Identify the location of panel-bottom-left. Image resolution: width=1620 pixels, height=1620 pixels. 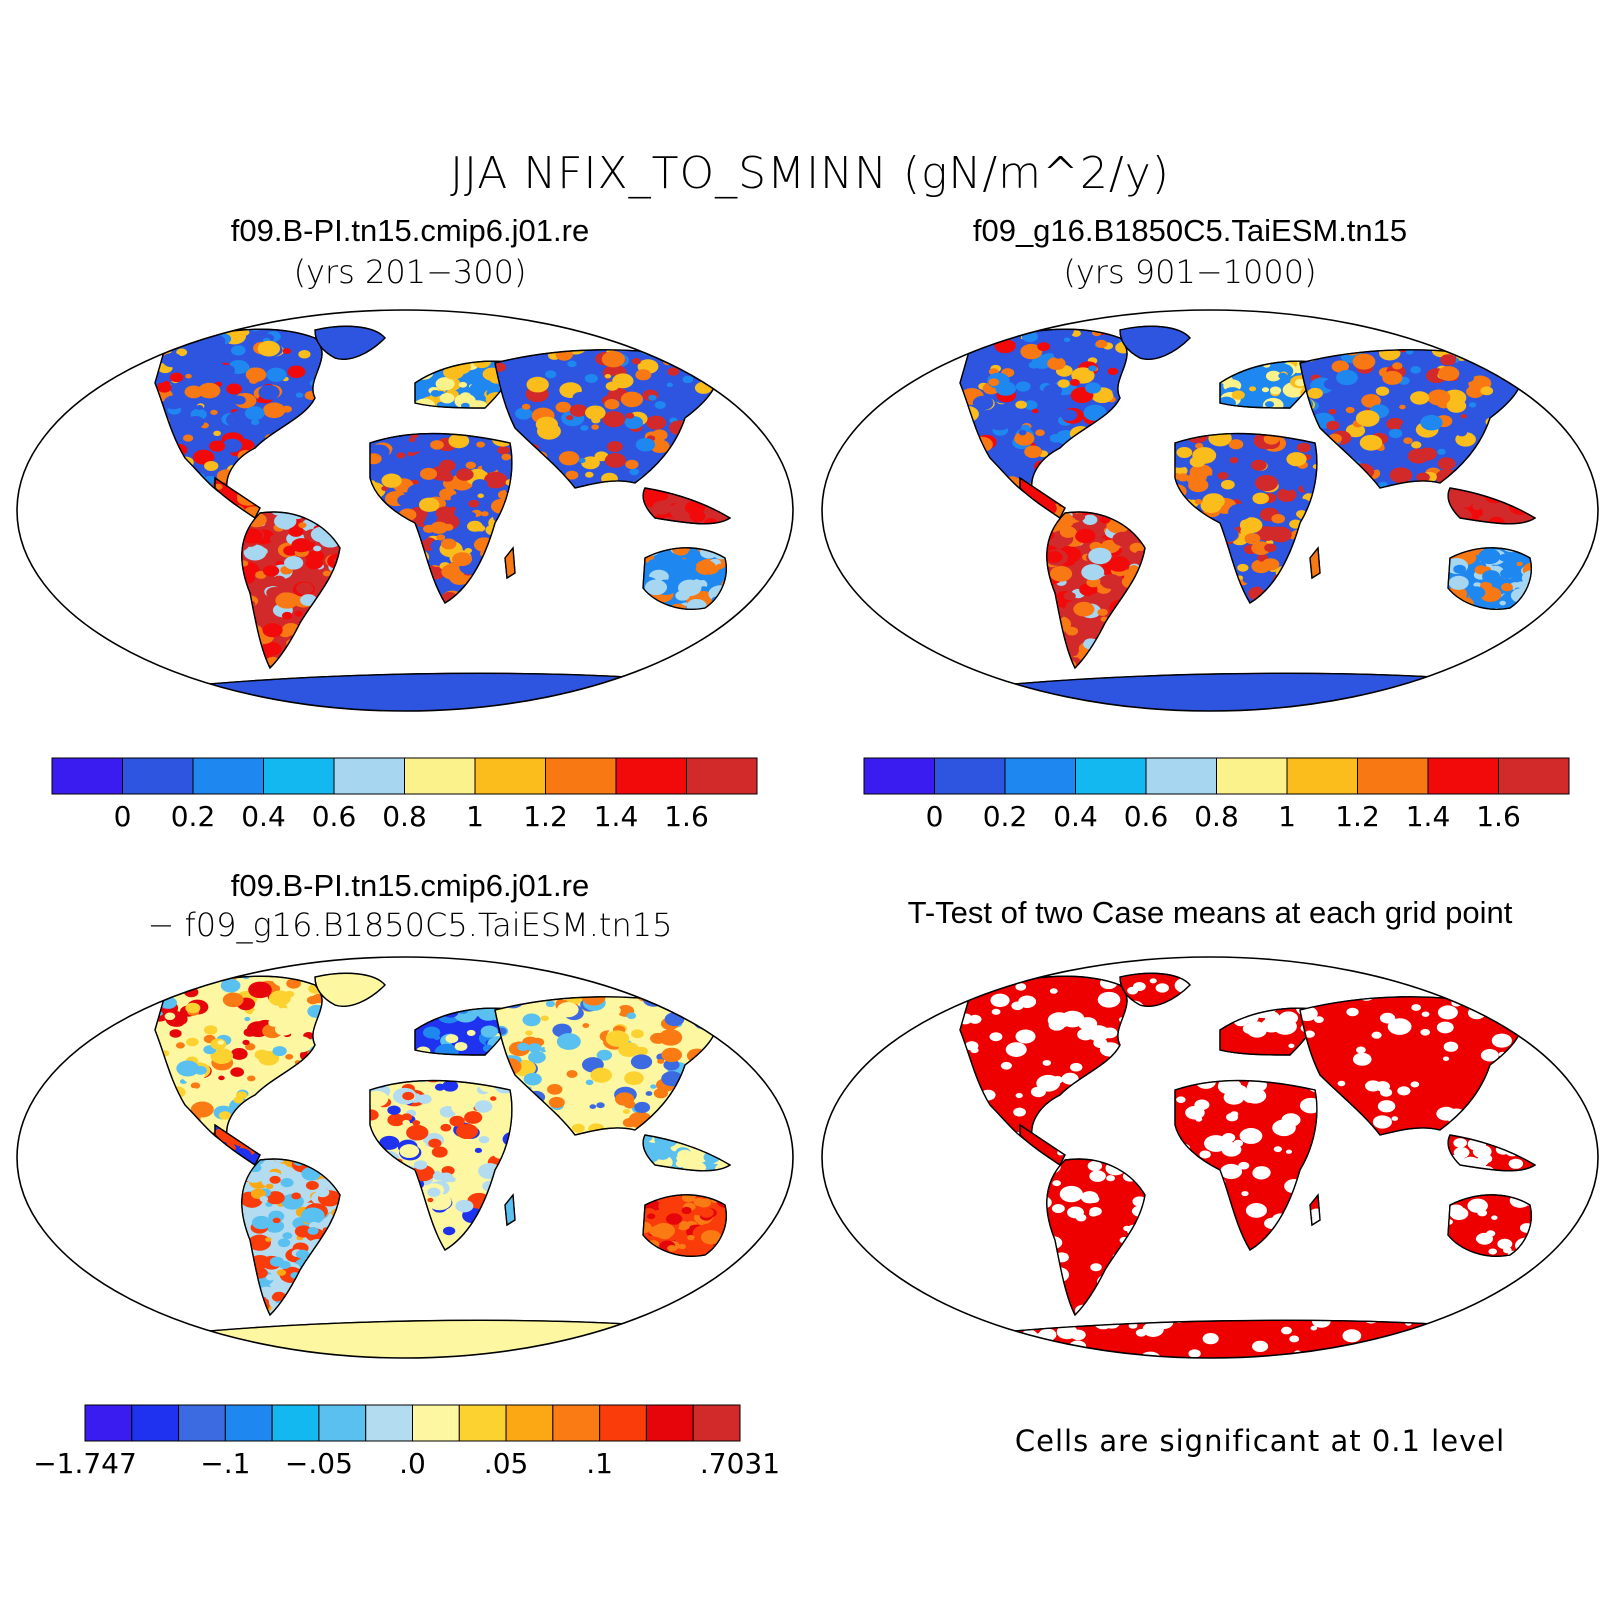
(405, 1157).